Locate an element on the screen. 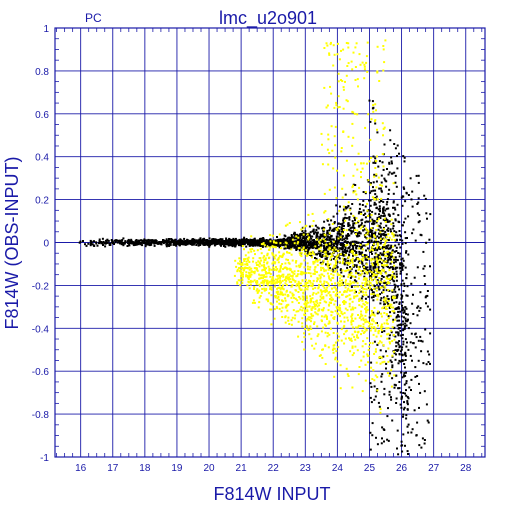  x-axis-title: F814W INPUT is located at coordinates (271, 494).